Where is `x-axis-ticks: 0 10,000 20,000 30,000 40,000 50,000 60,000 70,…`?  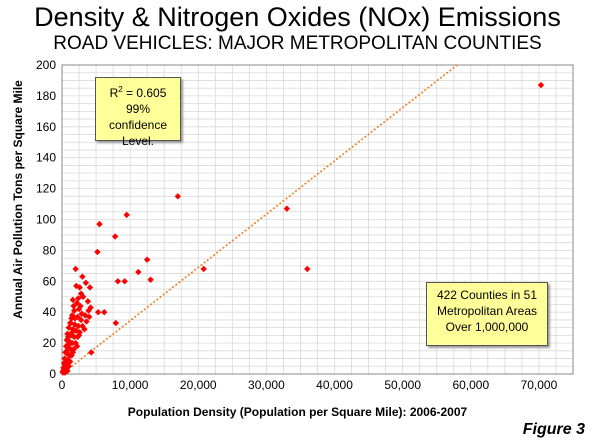
x-axis-ticks: 0 10,000 20,000 30,000 40,000 50,000 60,000 70,… is located at coordinates (308, 385).